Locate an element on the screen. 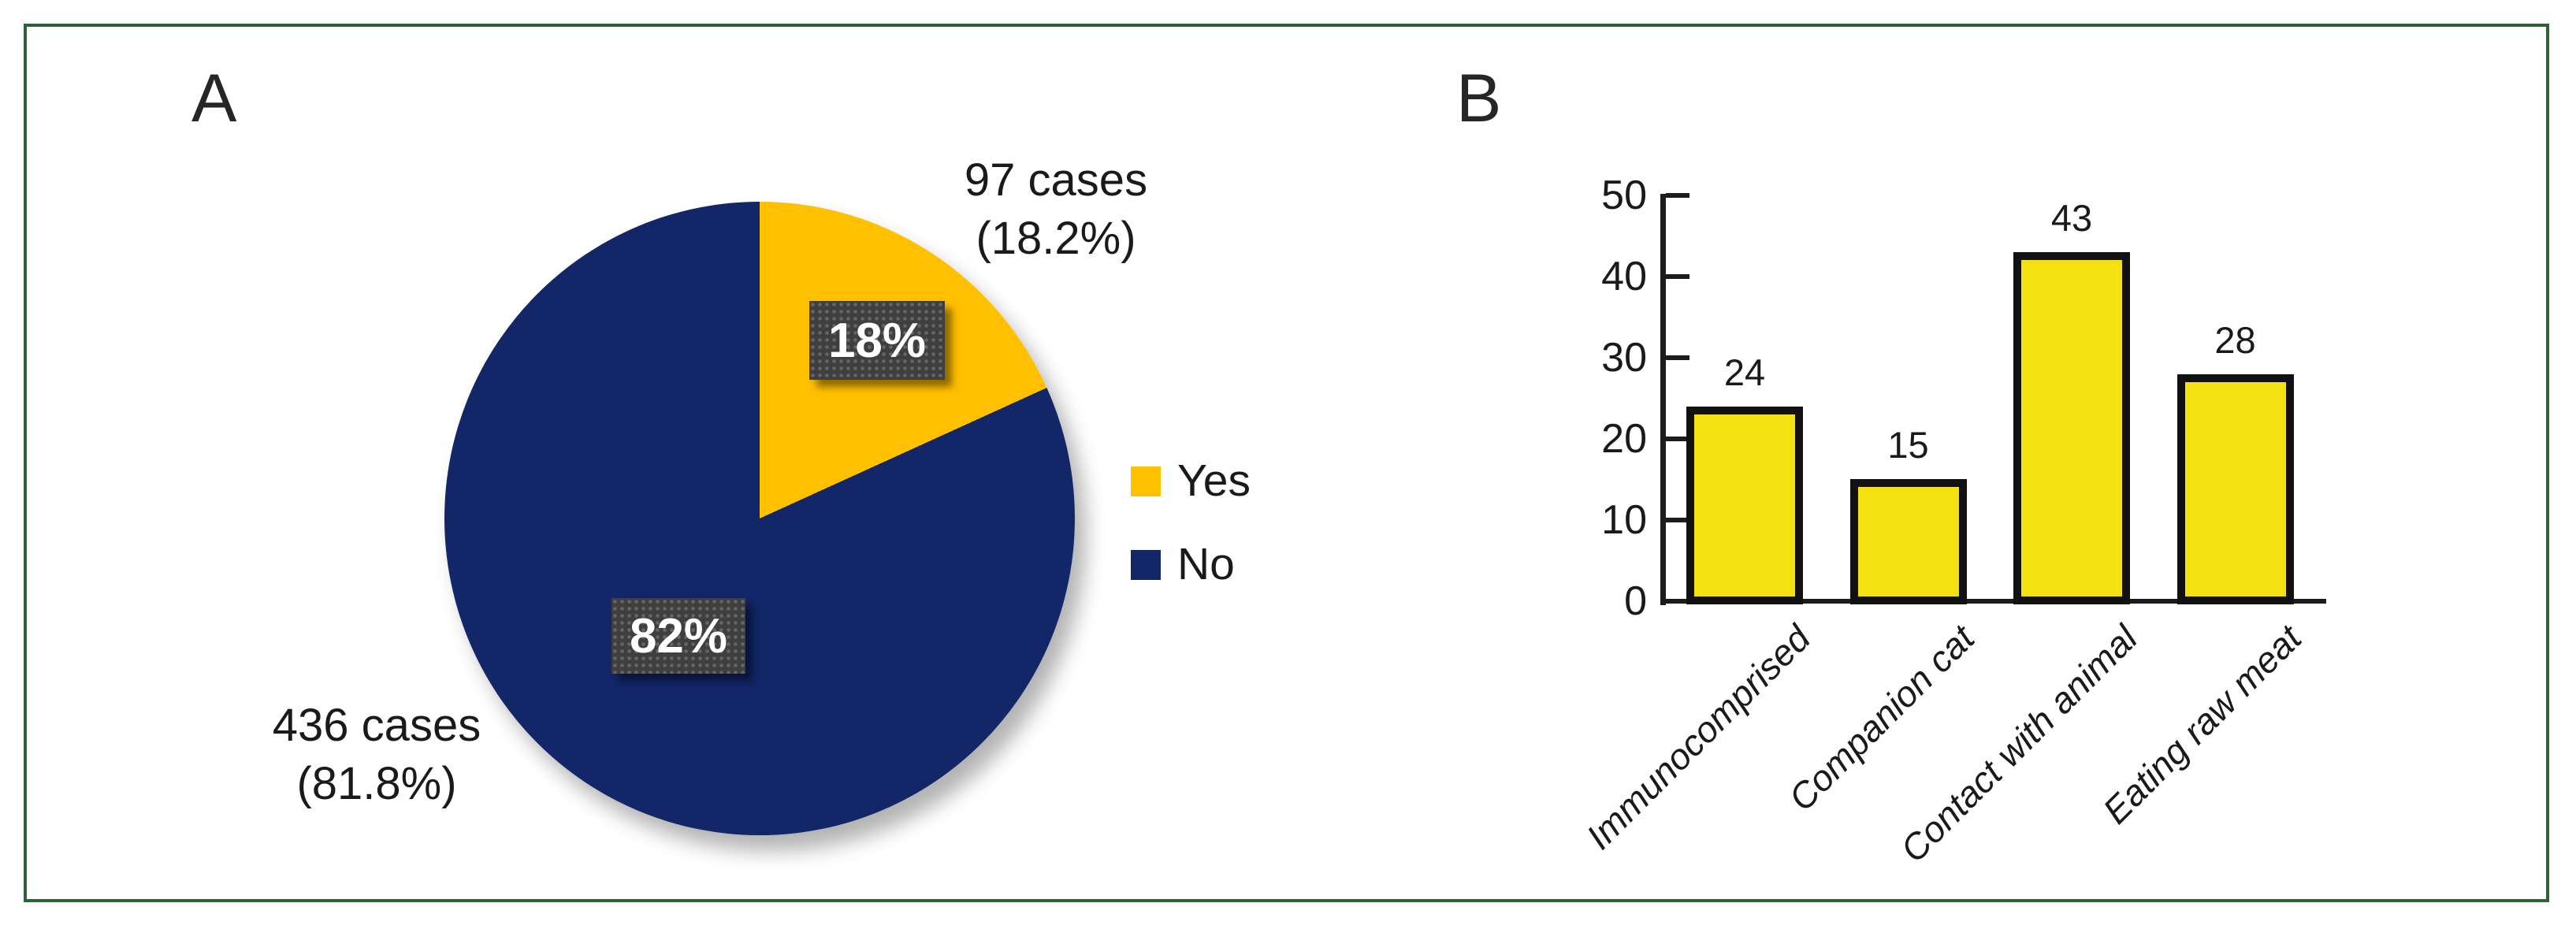  panel-b-letter: B is located at coordinates (1479, 98).